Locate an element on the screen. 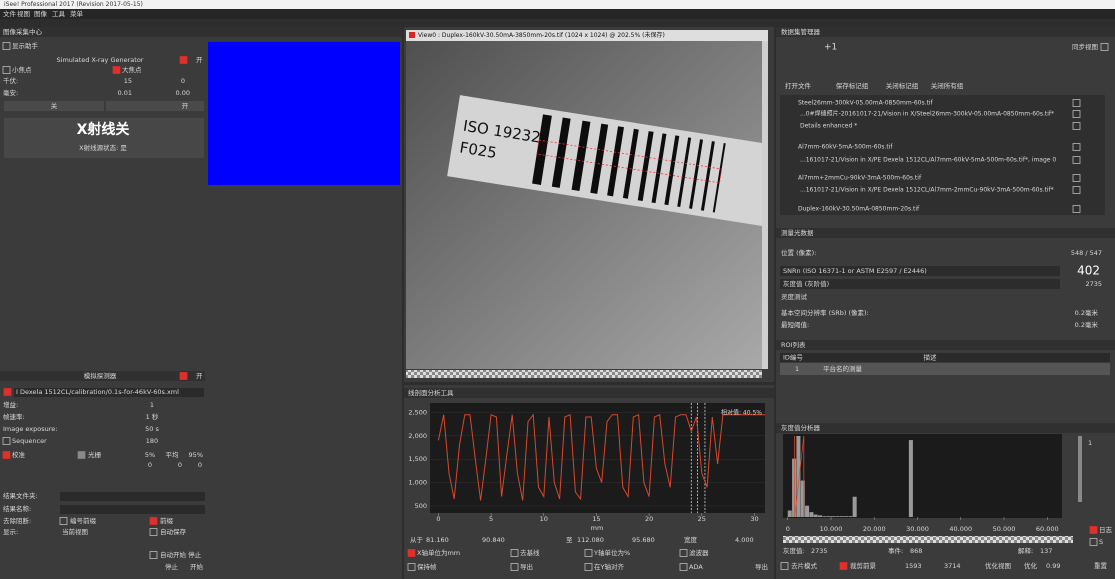 Image resolution: width=1115 pixels, height=579 pixels. profile-roi is located at coordinates (629, 161).